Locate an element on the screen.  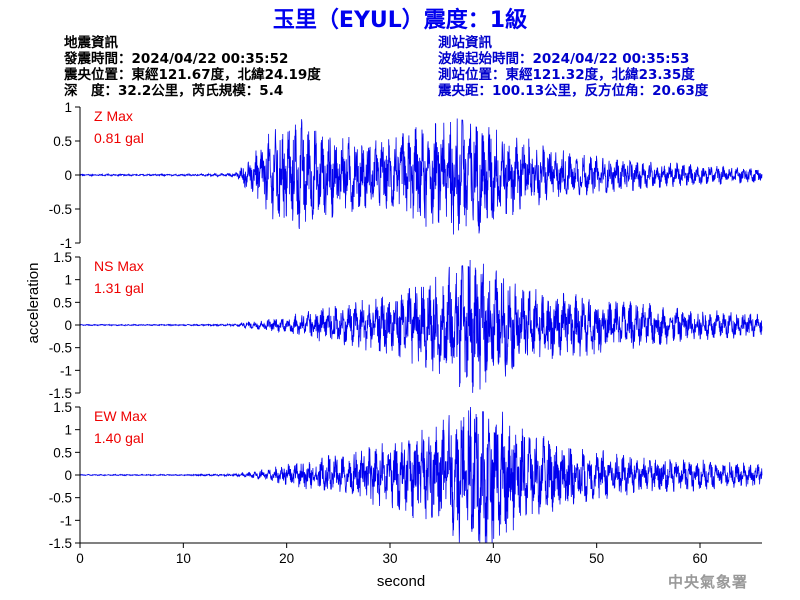
y-axis-label: acceleration is located at coordinates (33, 303).